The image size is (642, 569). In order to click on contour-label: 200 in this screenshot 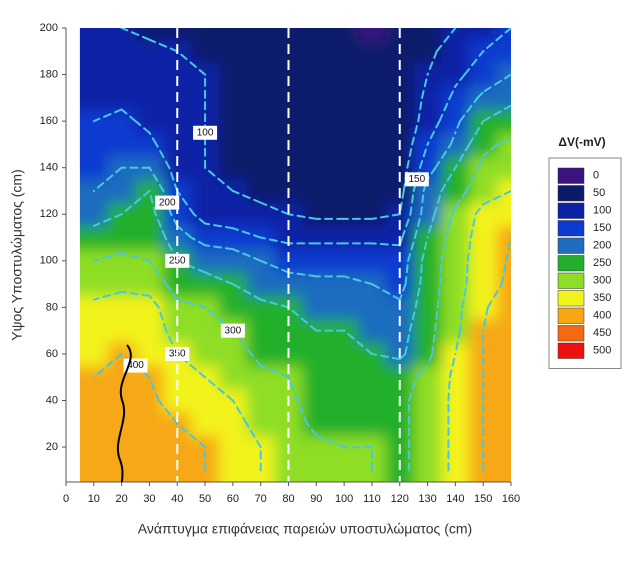, I will do `click(167, 202)`.